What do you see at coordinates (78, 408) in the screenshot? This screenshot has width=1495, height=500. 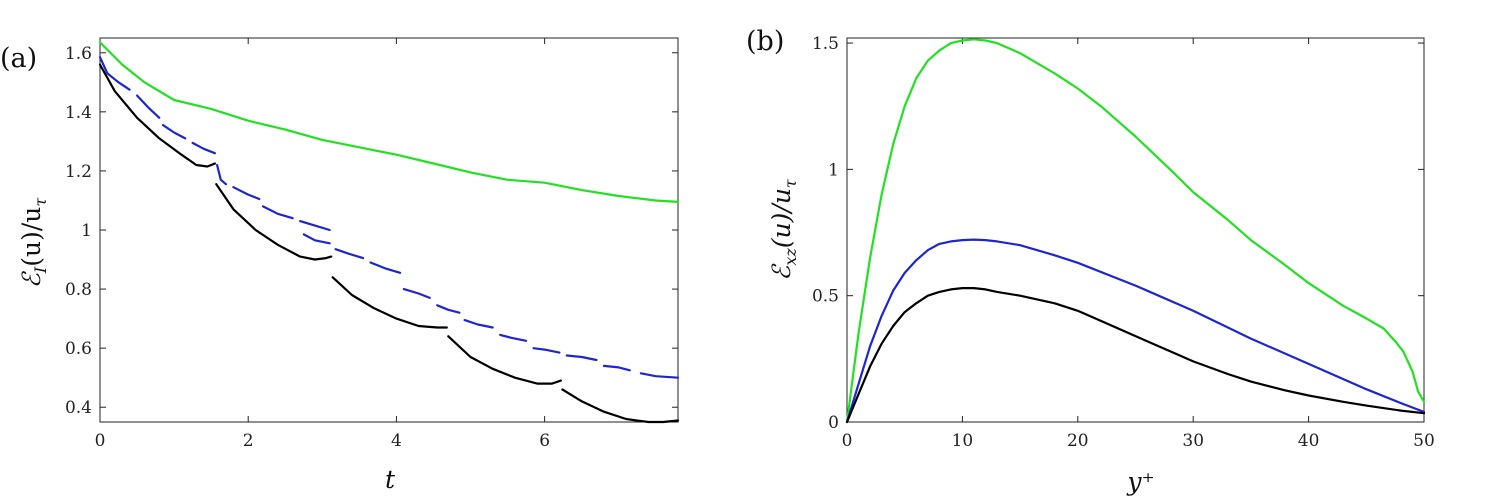 I see `panel-a-ytick-label: 0.4` at bounding box center [78, 408].